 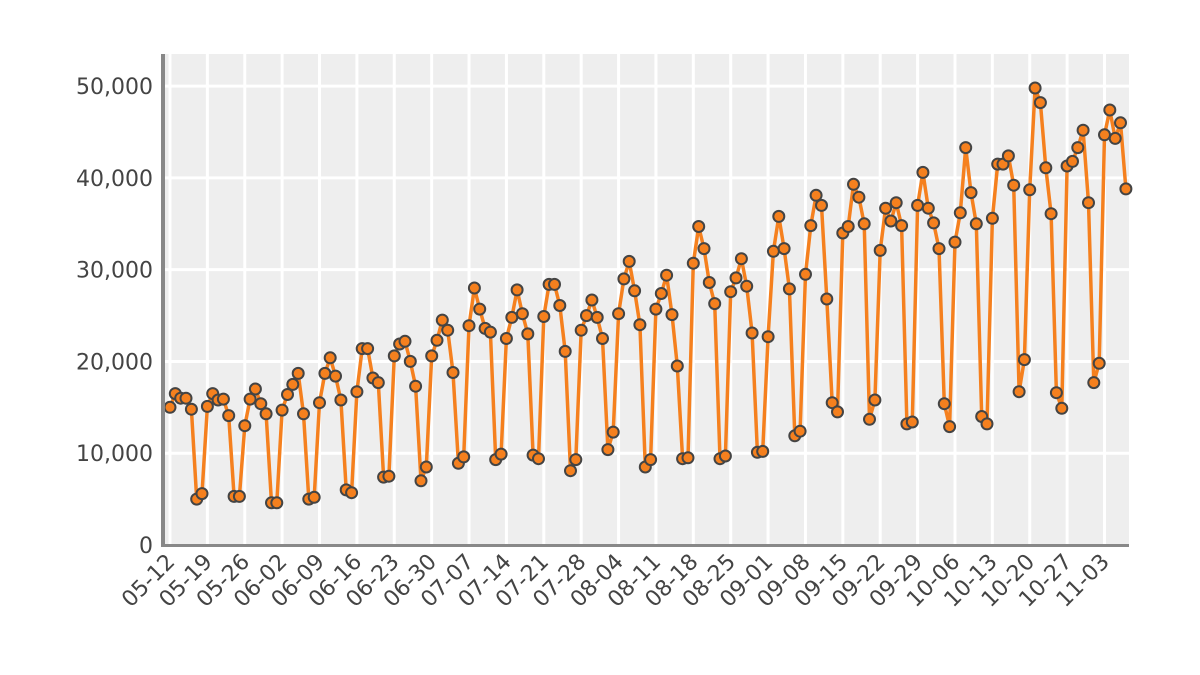 I want to click on y-tick-label: 10,000, so click(x=114, y=454).